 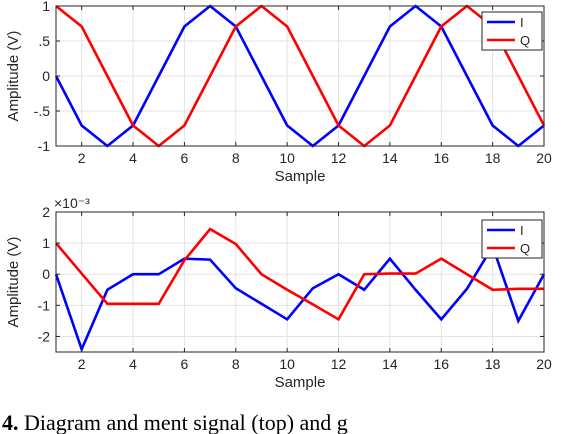 What do you see at coordinates (10, 422) in the screenshot?
I see `caption-label: 4.` at bounding box center [10, 422].